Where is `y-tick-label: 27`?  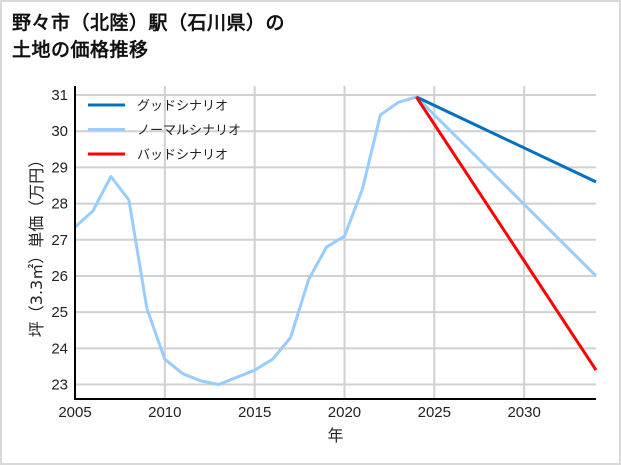
y-tick-label: 27 is located at coordinates (59, 240).